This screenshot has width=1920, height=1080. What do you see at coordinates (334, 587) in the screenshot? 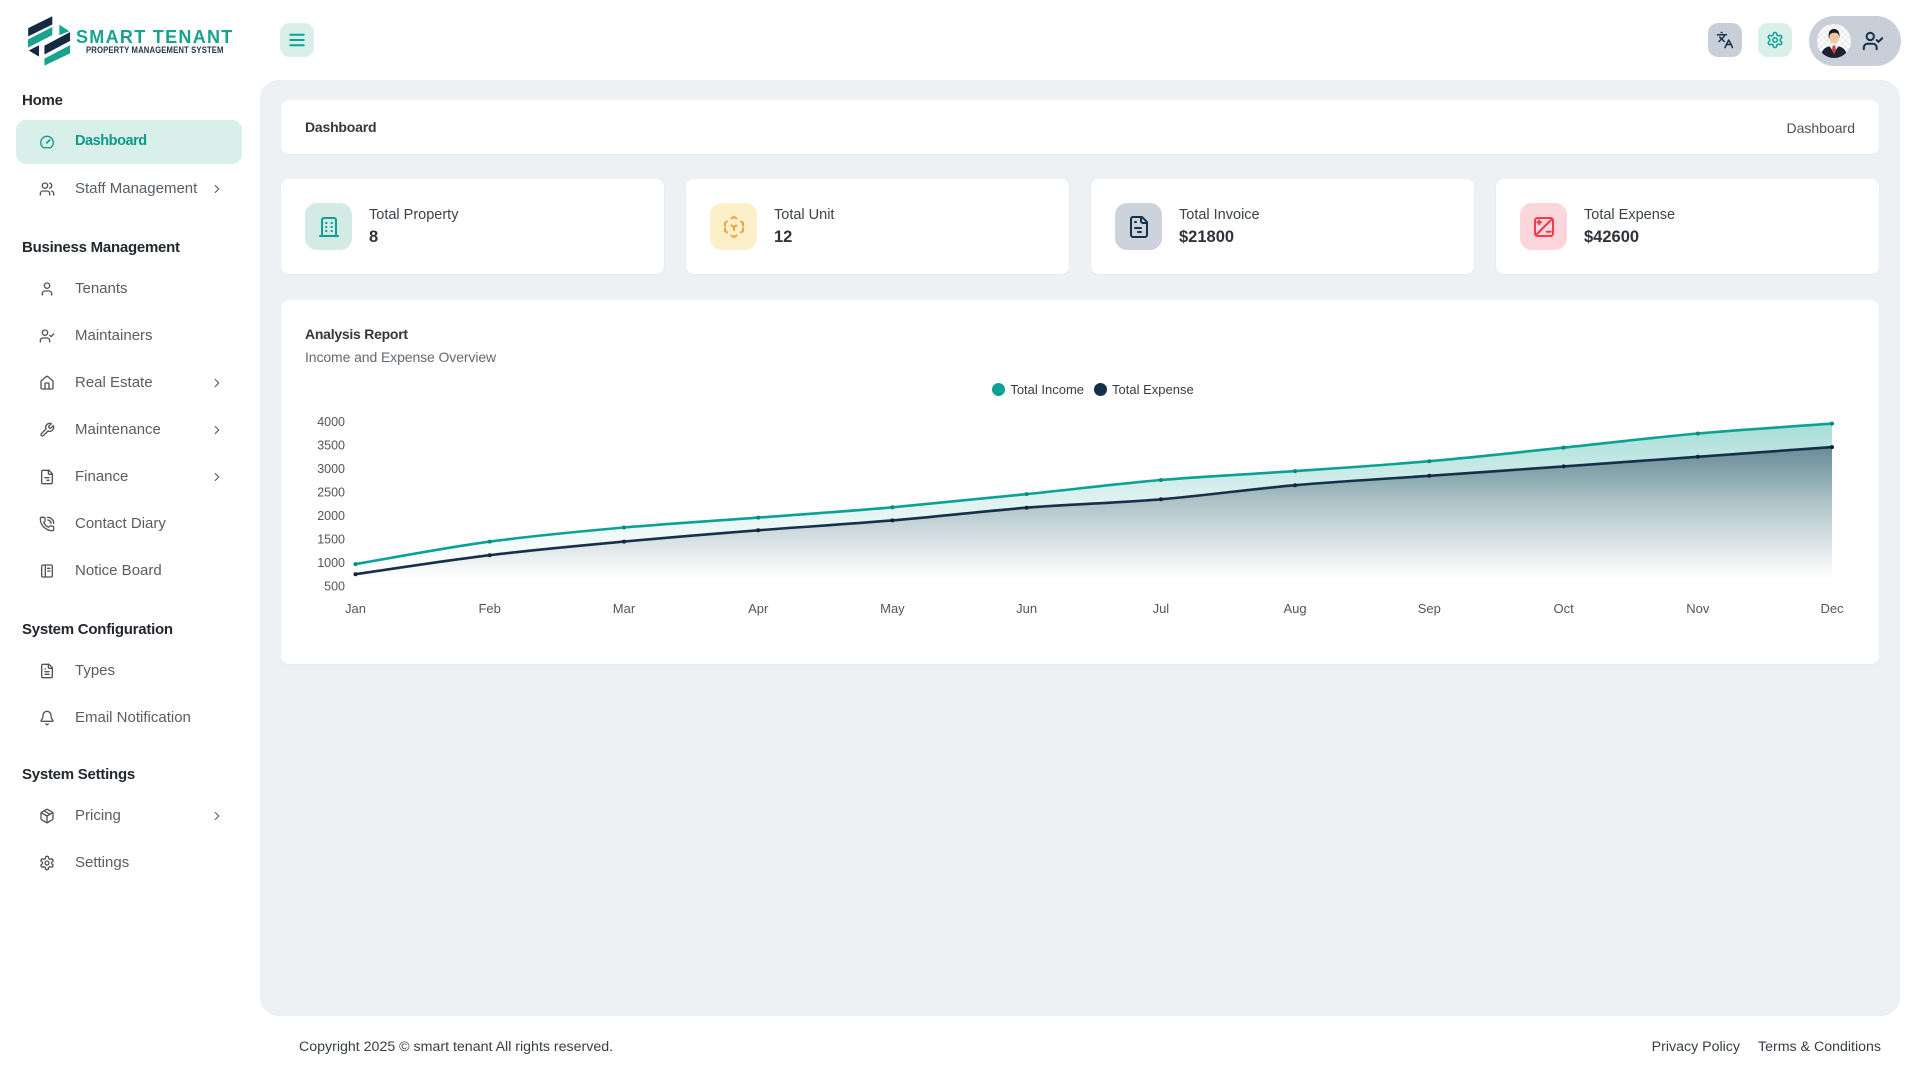
I see `svg-text: 500` at bounding box center [334, 587].